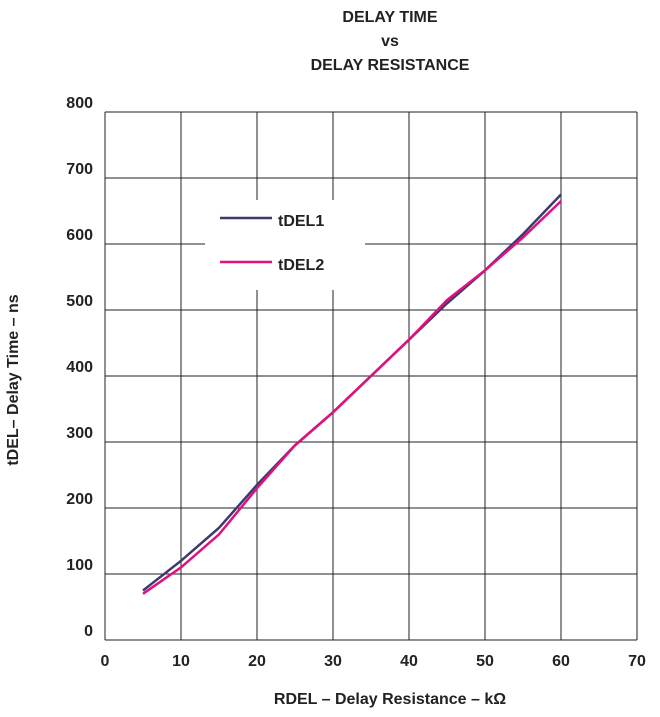 The width and height of the screenshot is (660, 717). What do you see at coordinates (79, 103) in the screenshot?
I see `y-tick-label: 800` at bounding box center [79, 103].